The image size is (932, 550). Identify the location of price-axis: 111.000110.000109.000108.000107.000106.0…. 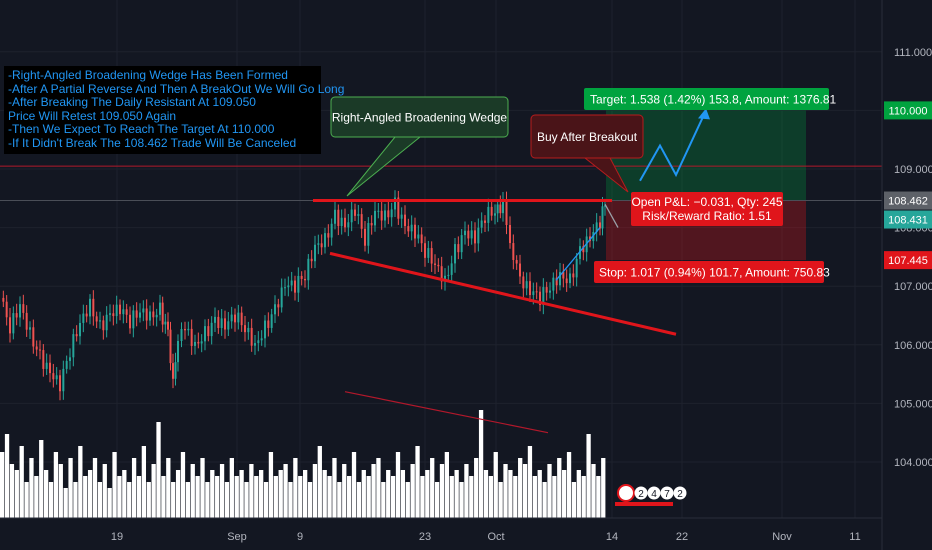
(906, 275).